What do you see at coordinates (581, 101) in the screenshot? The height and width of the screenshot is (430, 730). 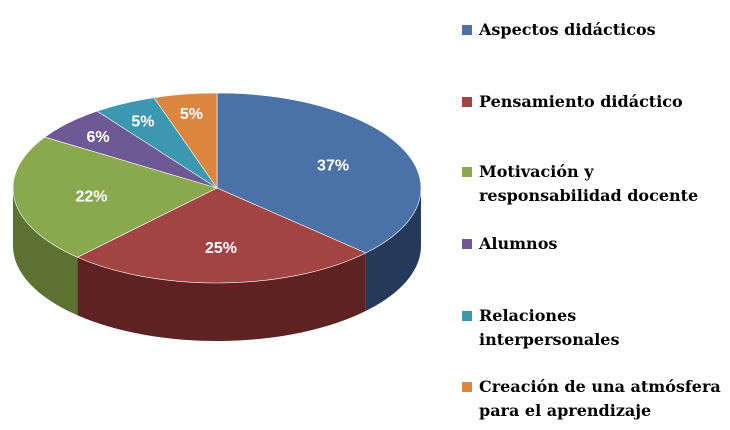 I see `legend-label: Pensamiento didáctico` at bounding box center [581, 101].